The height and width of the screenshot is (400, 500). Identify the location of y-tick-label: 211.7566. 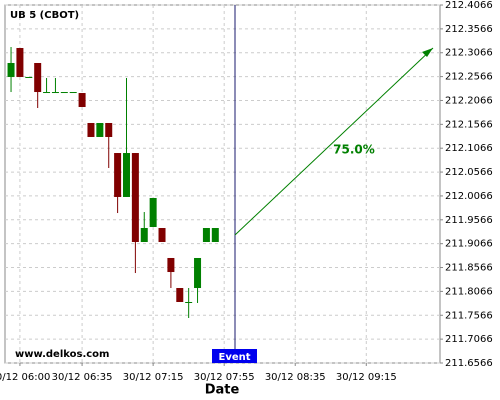
(469, 315).